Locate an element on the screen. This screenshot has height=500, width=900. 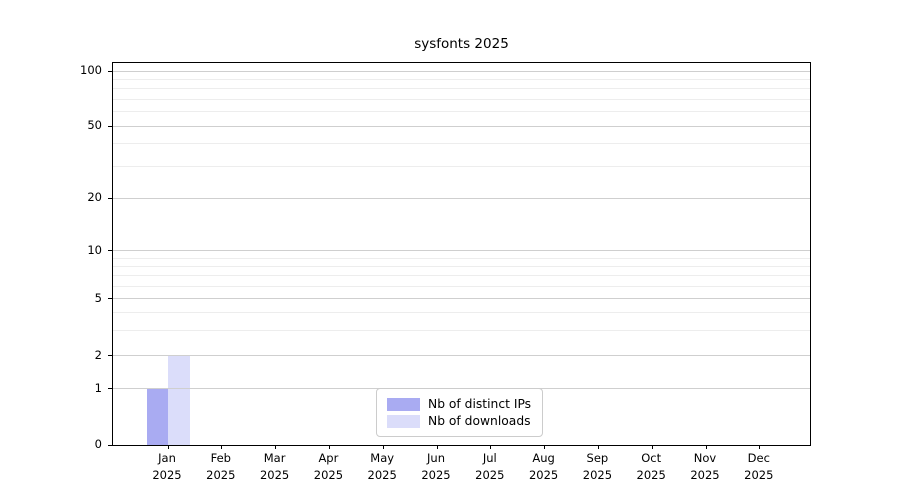
x-tick-label: Dec 2025 is located at coordinates (759, 467).